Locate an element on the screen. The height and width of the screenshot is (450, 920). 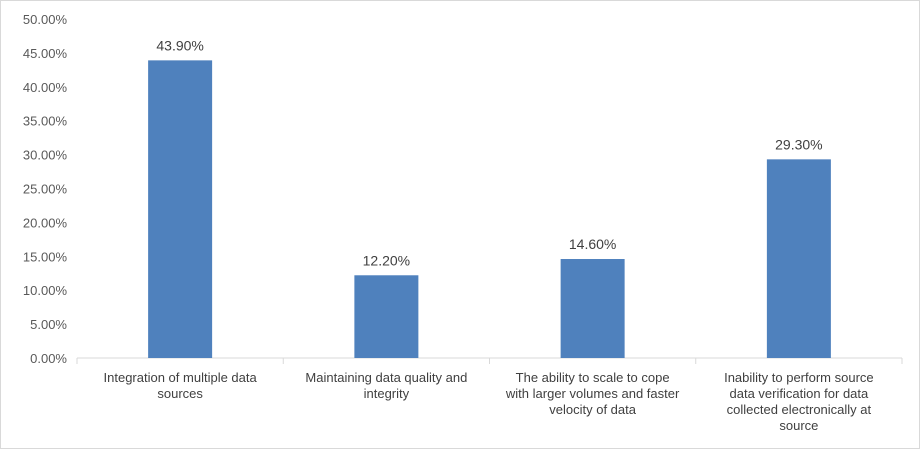
x-axis is located at coordinates (489, 360).